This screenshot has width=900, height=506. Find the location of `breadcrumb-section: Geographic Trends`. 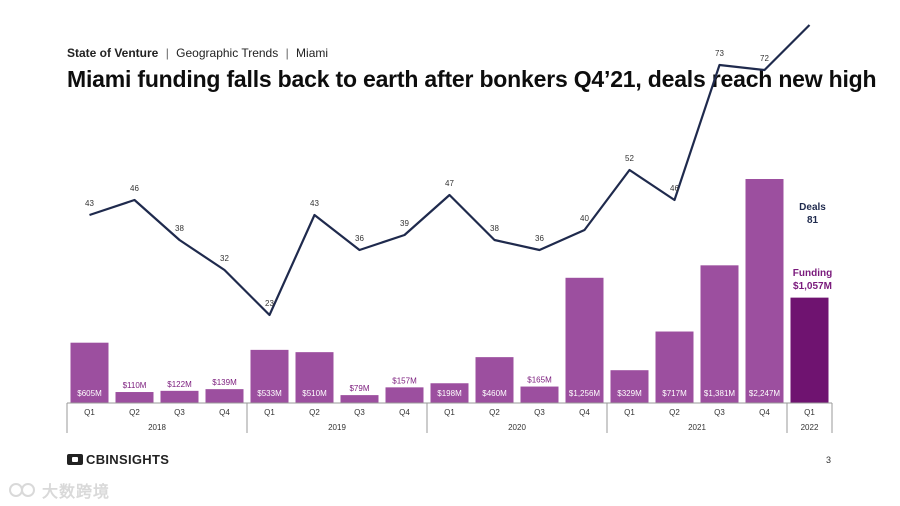

breadcrumb-section: Geographic Trends is located at coordinates (227, 53).